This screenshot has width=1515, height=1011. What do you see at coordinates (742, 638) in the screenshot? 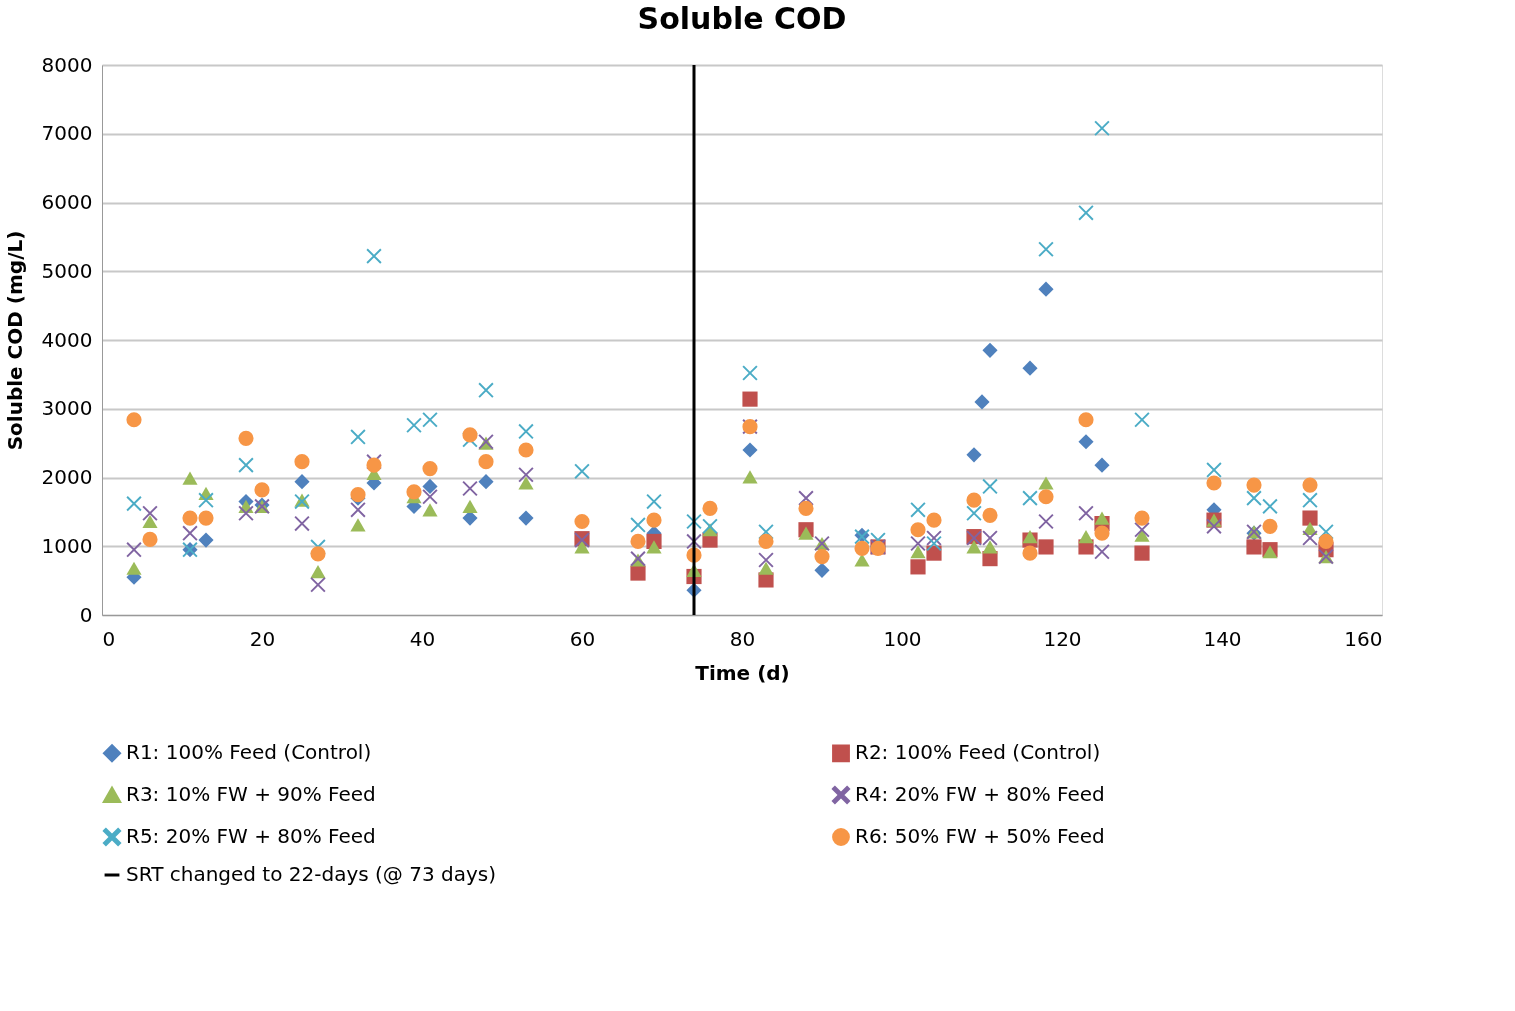
I see `x-tick-label: 80` at bounding box center [742, 638].